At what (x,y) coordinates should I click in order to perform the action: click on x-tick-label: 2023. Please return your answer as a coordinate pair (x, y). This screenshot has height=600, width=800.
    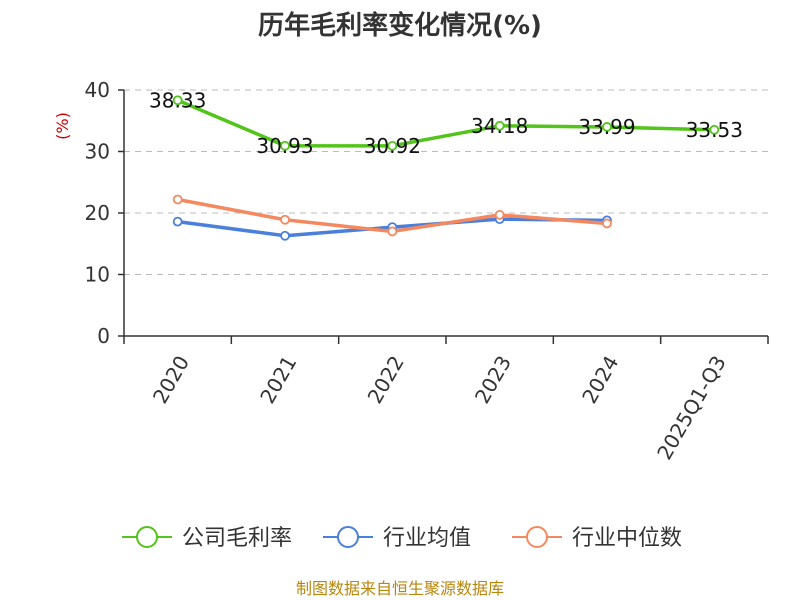
    Looking at the image, I should click on (493, 379).